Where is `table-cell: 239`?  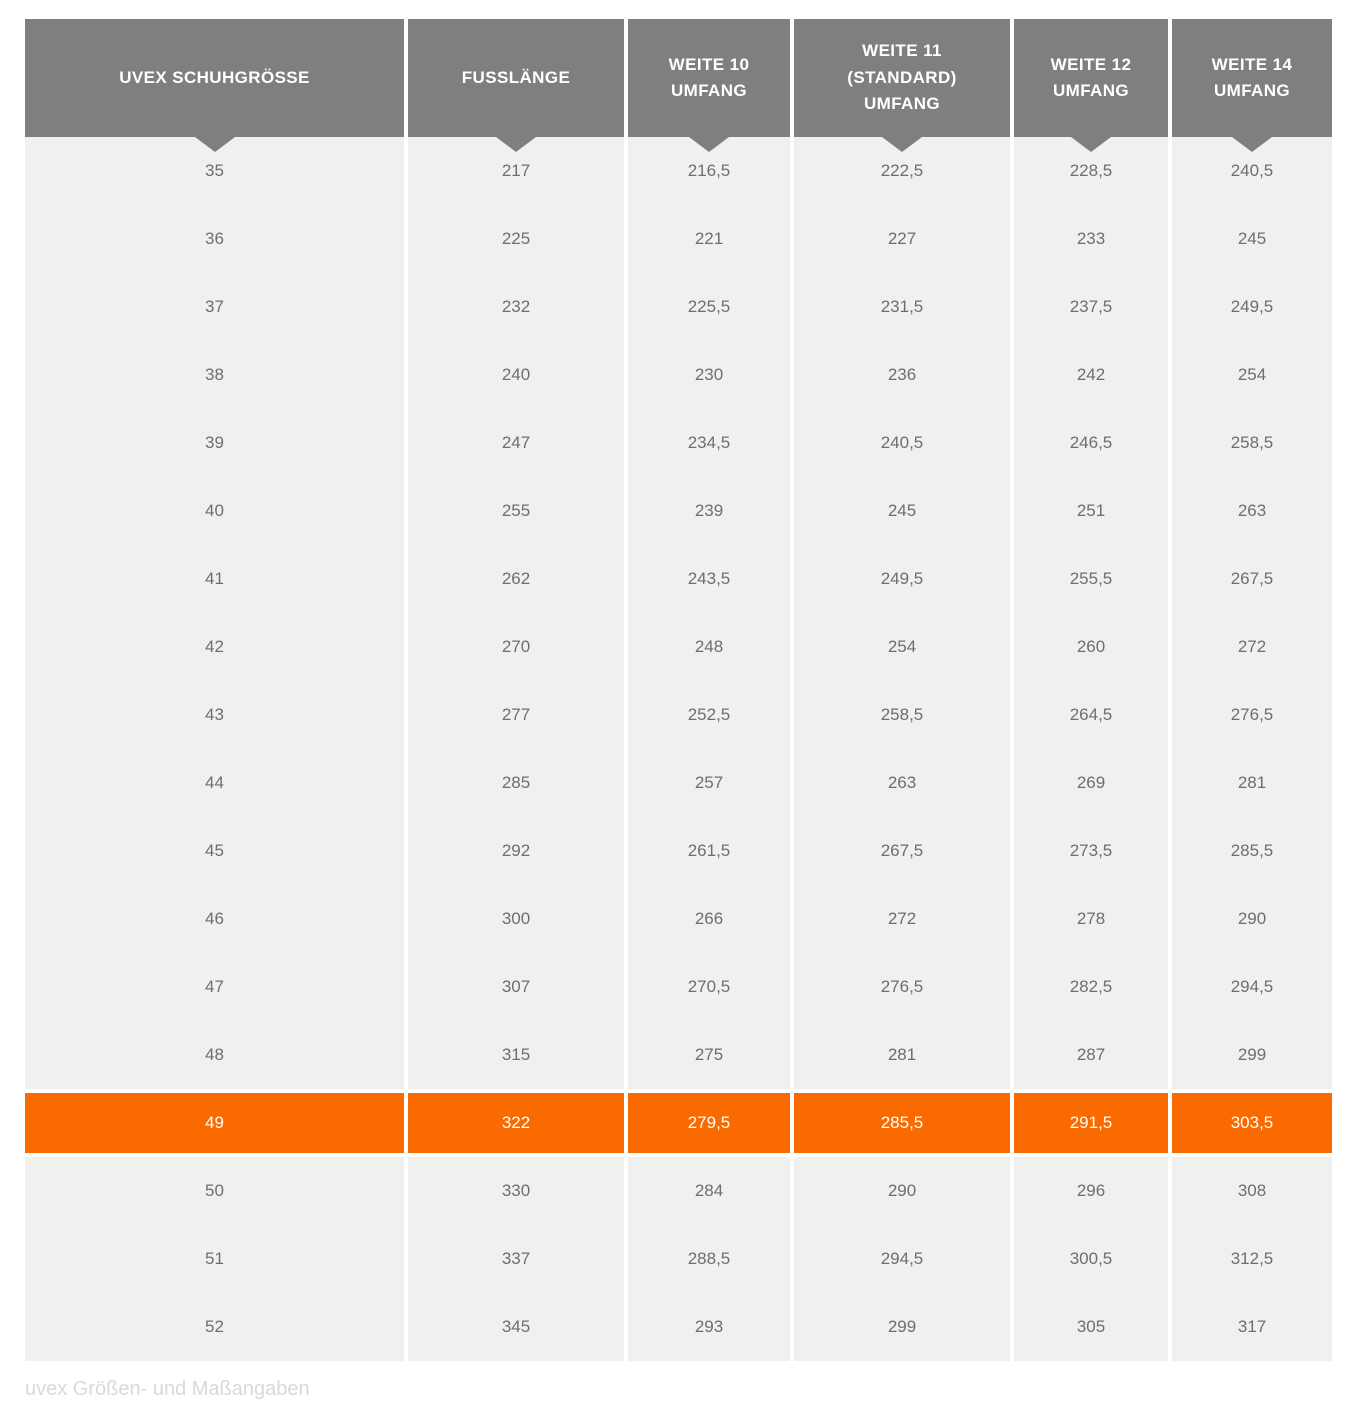 table-cell: 239 is located at coordinates (709, 511).